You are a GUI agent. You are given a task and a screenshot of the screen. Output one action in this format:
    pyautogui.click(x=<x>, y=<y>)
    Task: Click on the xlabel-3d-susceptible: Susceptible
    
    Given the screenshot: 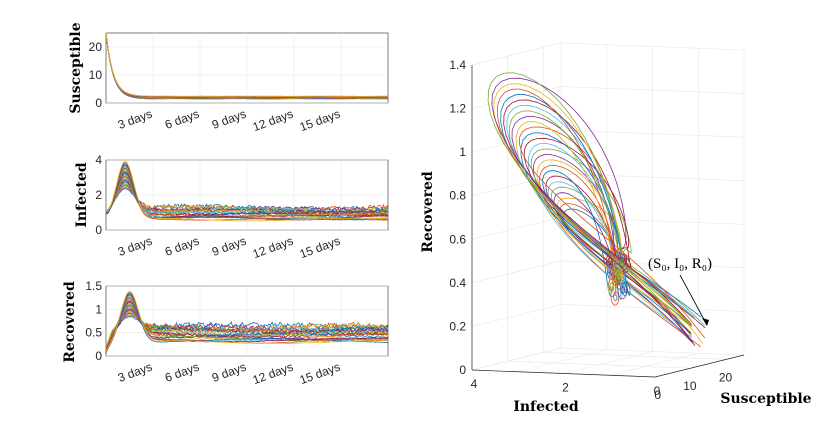 What is the action you would take?
    pyautogui.click(x=765, y=399)
    